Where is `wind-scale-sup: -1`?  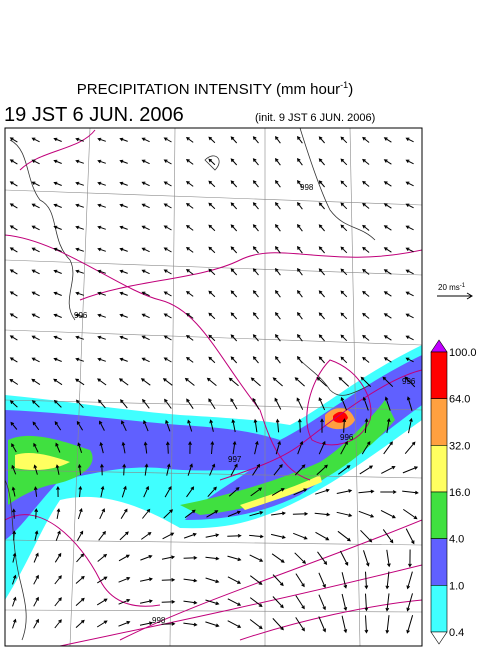 wind-scale-sup: -1 is located at coordinates (463, 286).